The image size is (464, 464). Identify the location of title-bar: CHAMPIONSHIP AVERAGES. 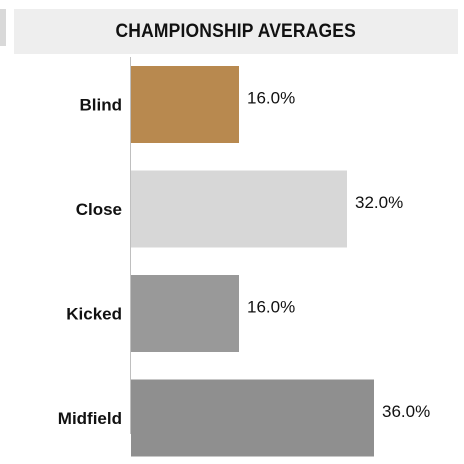
(236, 31).